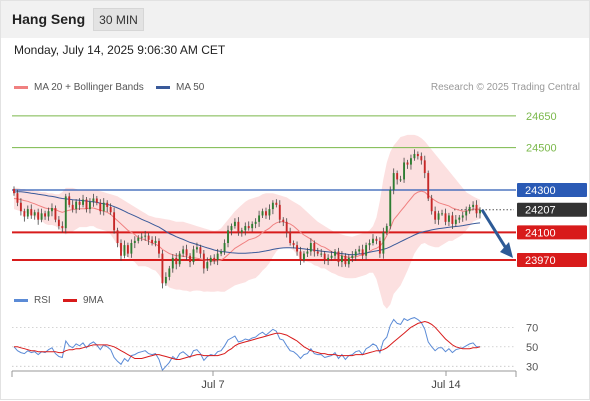 The image size is (590, 401). What do you see at coordinates (540, 211) in the screenshot?
I see `level-label-24207: 24207` at bounding box center [540, 211].